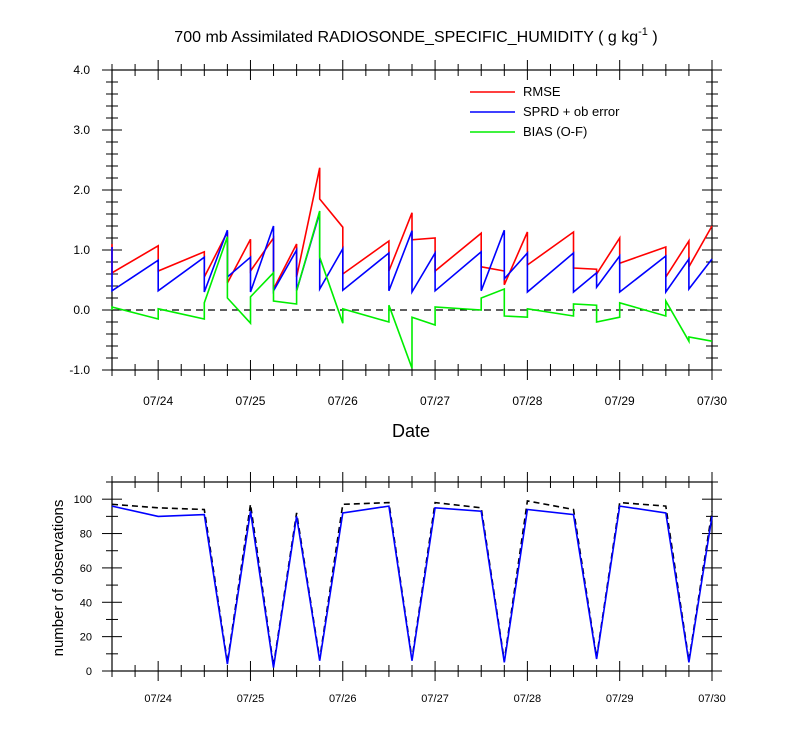  What do you see at coordinates (81, 310) in the screenshot?
I see `y-tick-label: 0.0` at bounding box center [81, 310].